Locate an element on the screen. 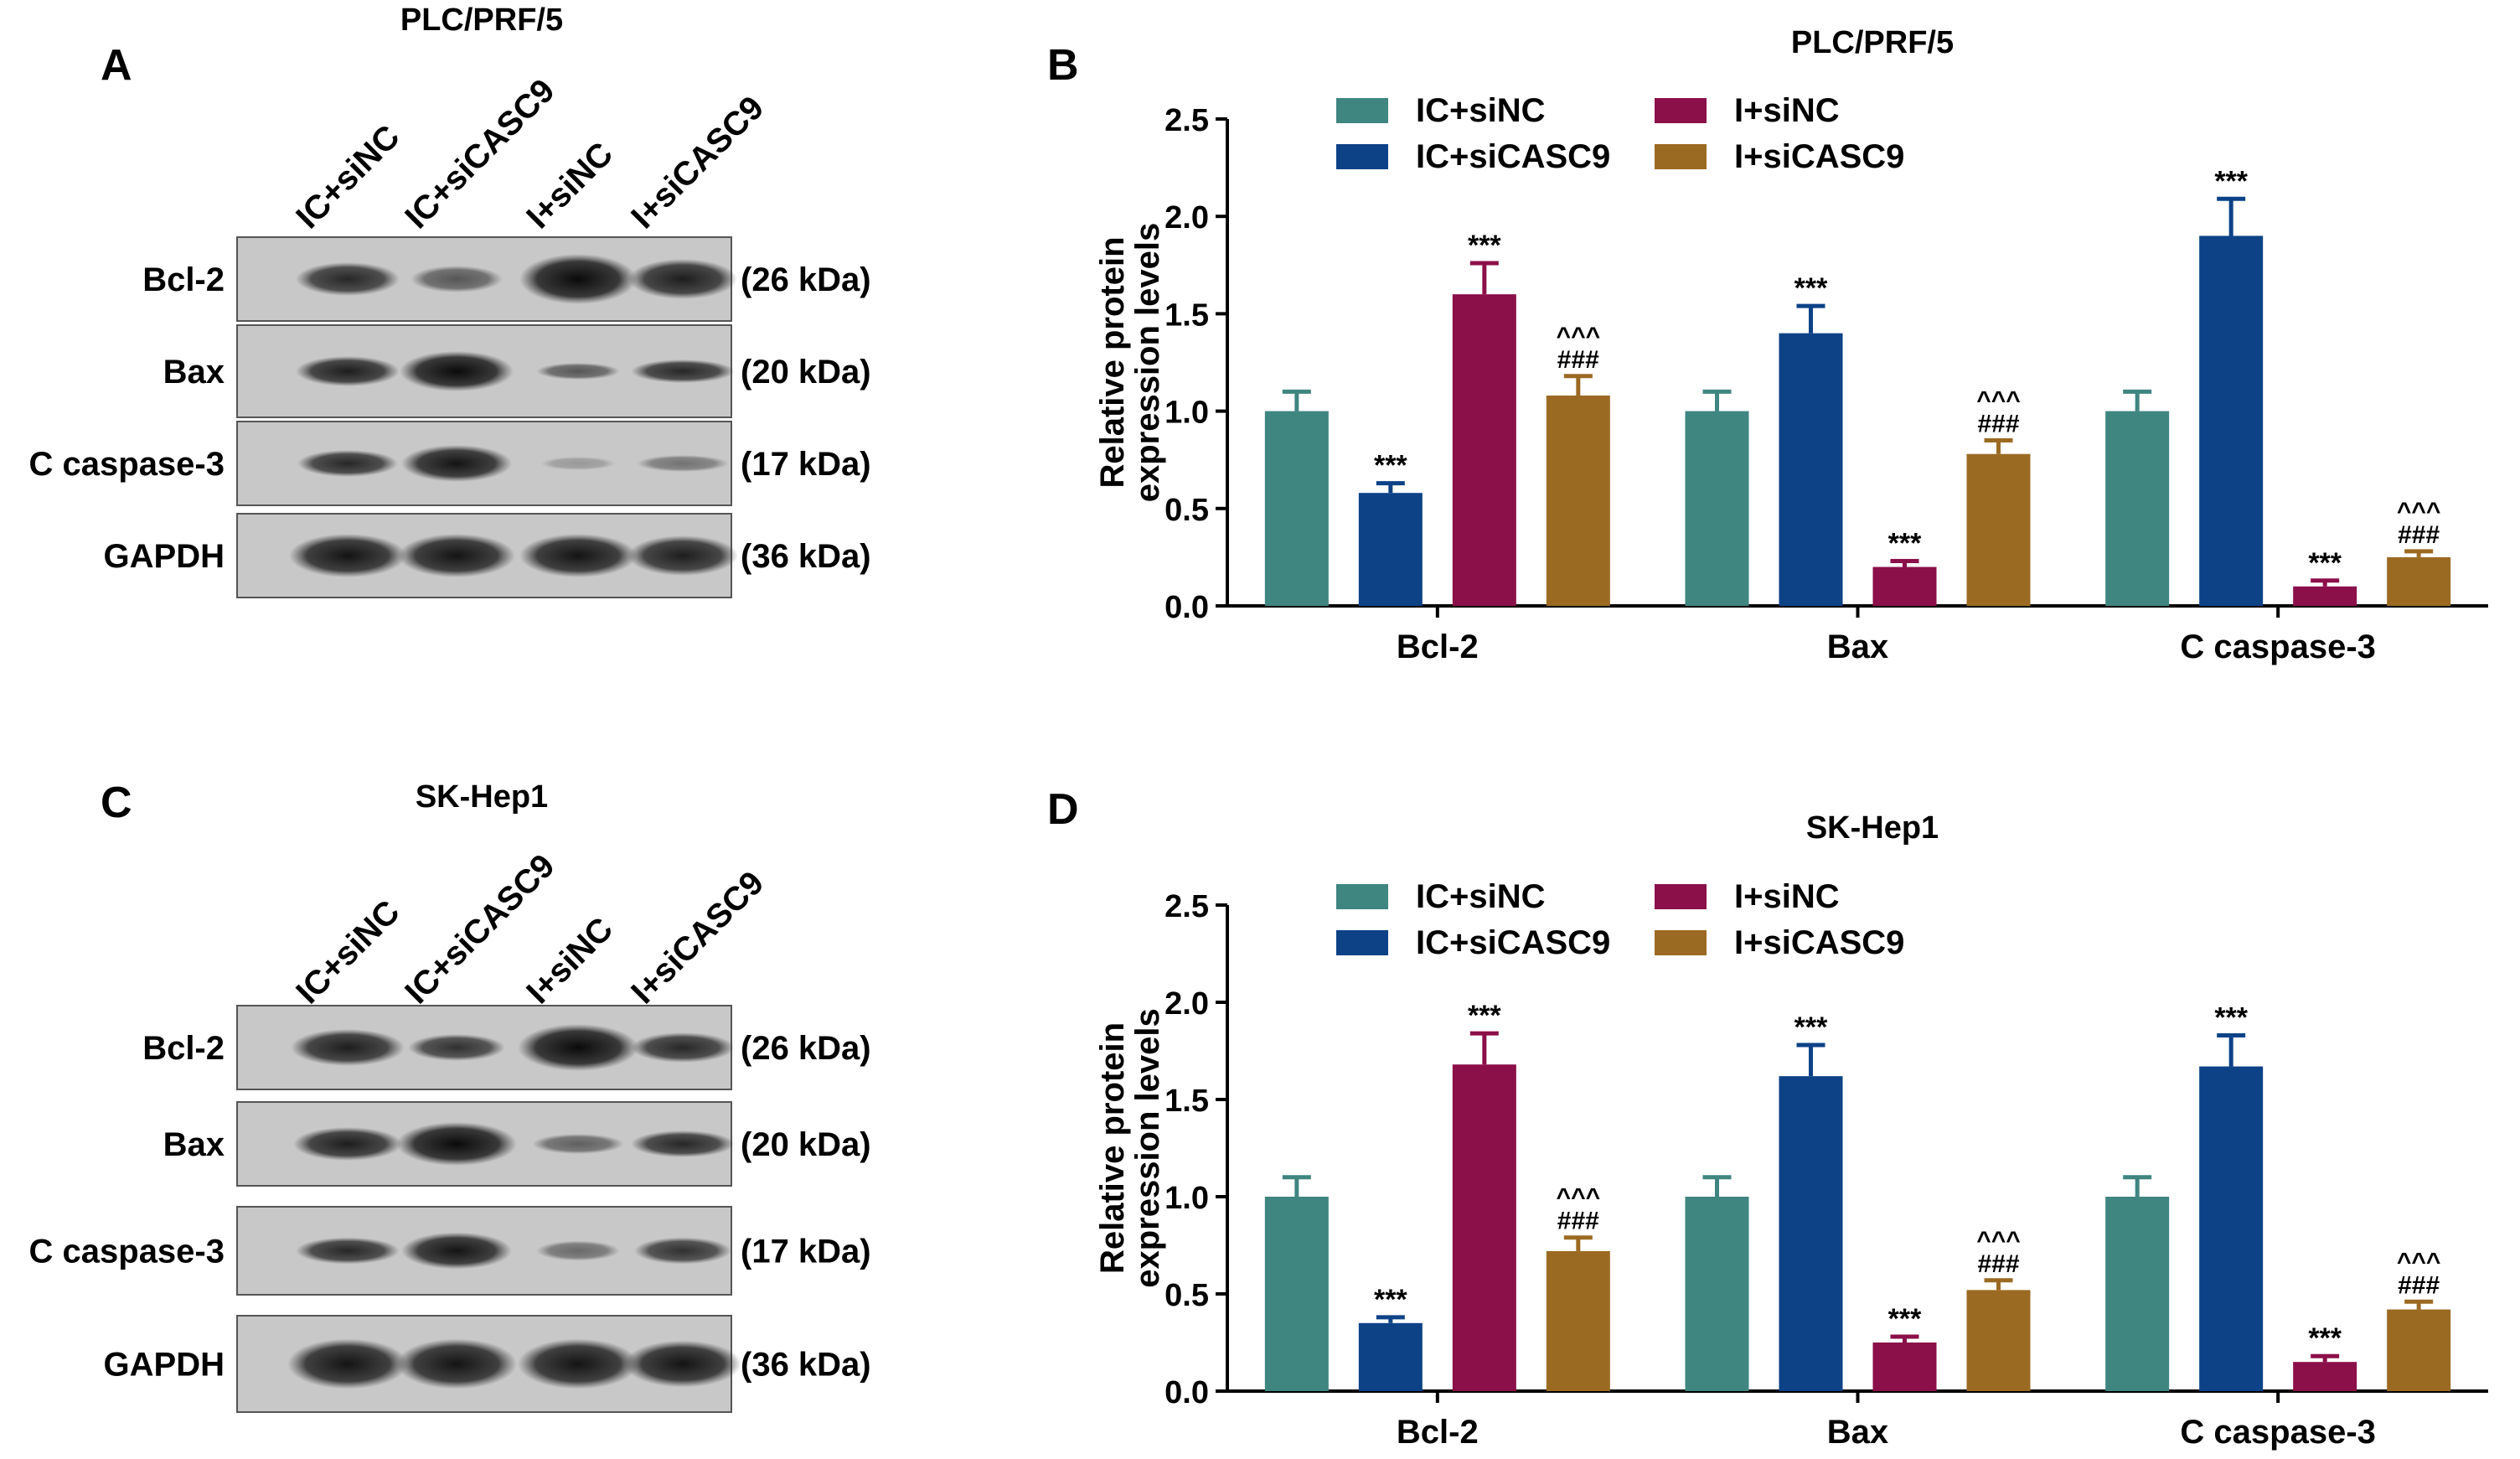 This screenshot has width=2520, height=1459. kda-label: (20 kDa) is located at coordinates (806, 373).